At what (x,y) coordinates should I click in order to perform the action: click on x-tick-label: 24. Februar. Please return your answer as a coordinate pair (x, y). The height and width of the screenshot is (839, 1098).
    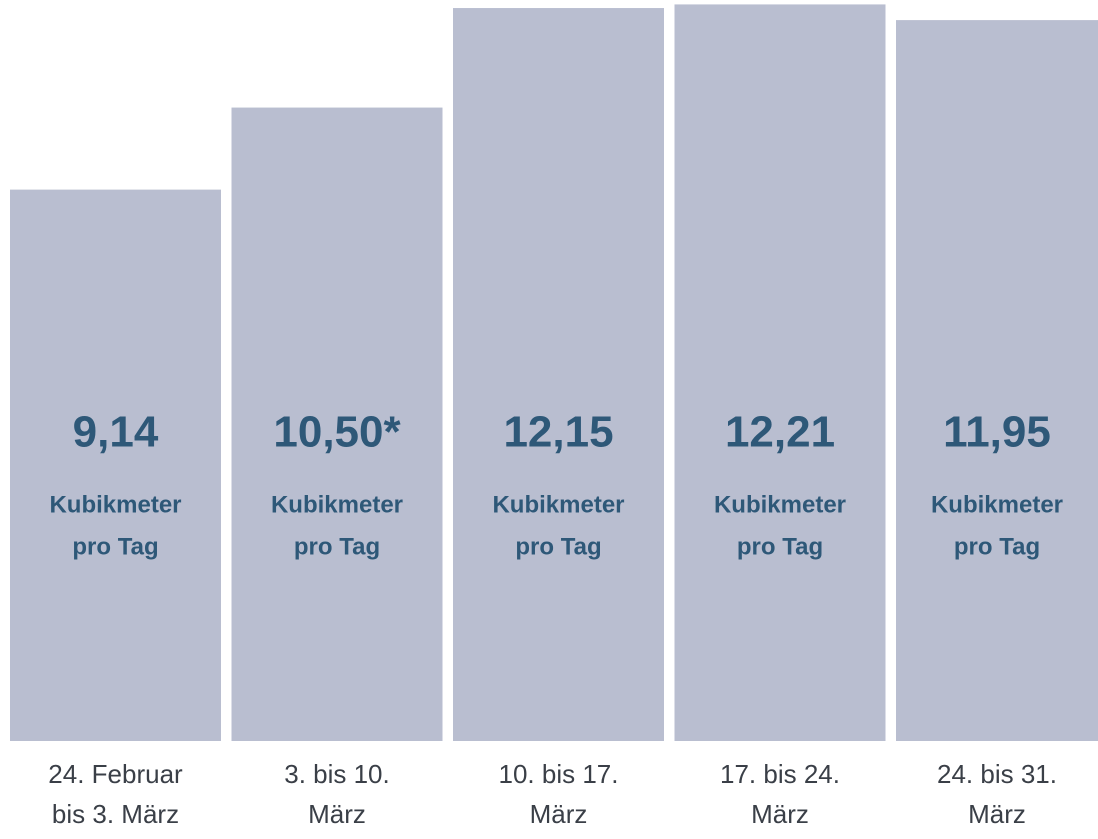
    Looking at the image, I should click on (115, 774).